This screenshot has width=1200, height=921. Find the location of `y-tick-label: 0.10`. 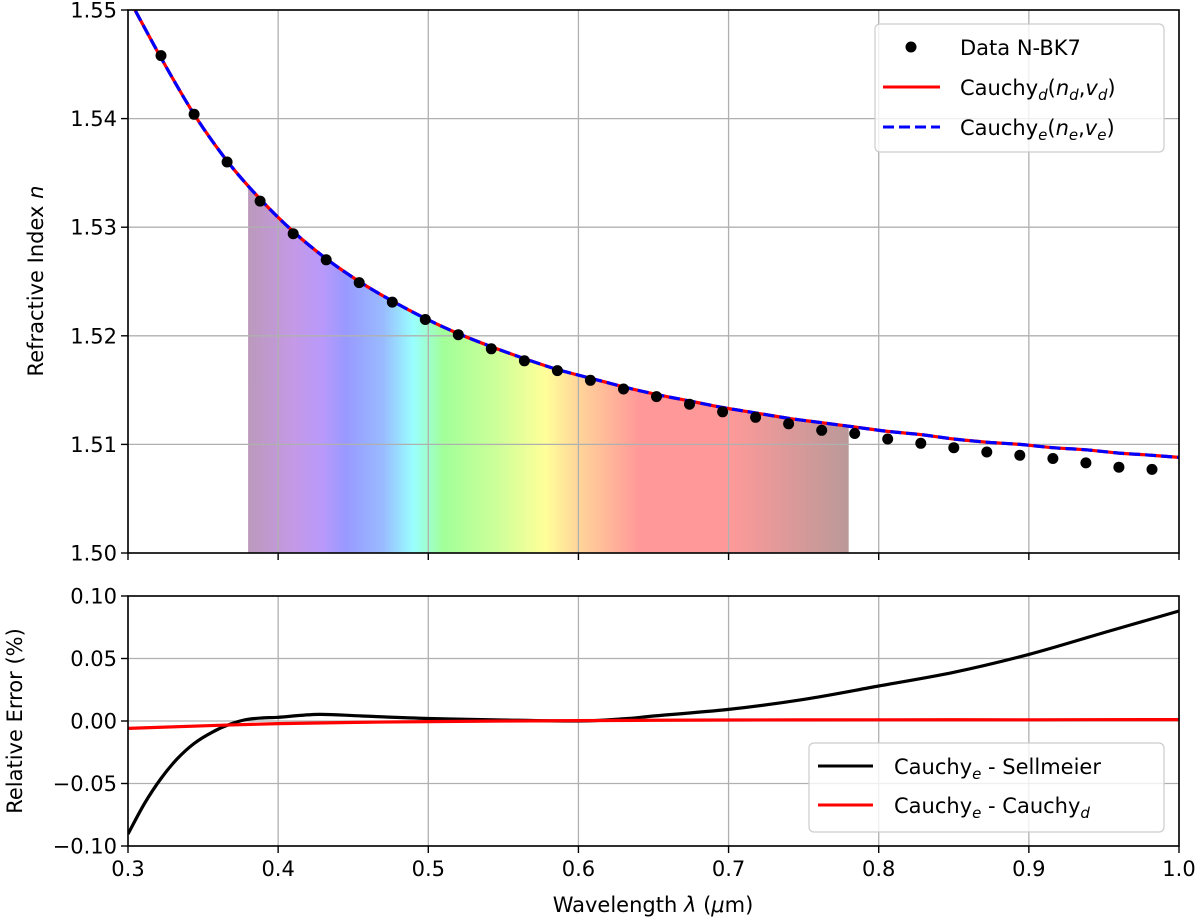

y-tick-label: 0.10 is located at coordinates (93, 597).